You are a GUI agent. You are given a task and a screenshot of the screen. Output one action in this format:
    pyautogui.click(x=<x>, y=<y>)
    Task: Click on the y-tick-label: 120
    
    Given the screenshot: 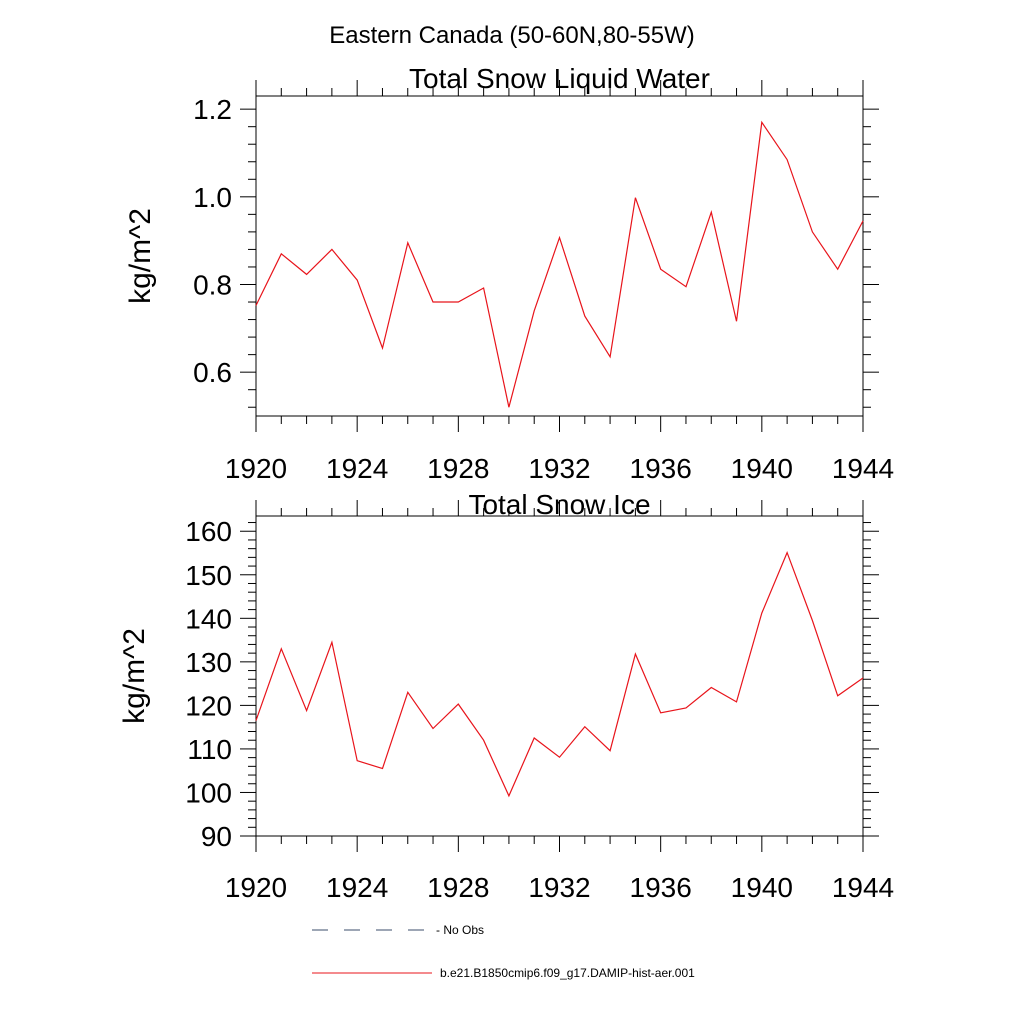 What is the action you would take?
    pyautogui.click(x=208, y=705)
    